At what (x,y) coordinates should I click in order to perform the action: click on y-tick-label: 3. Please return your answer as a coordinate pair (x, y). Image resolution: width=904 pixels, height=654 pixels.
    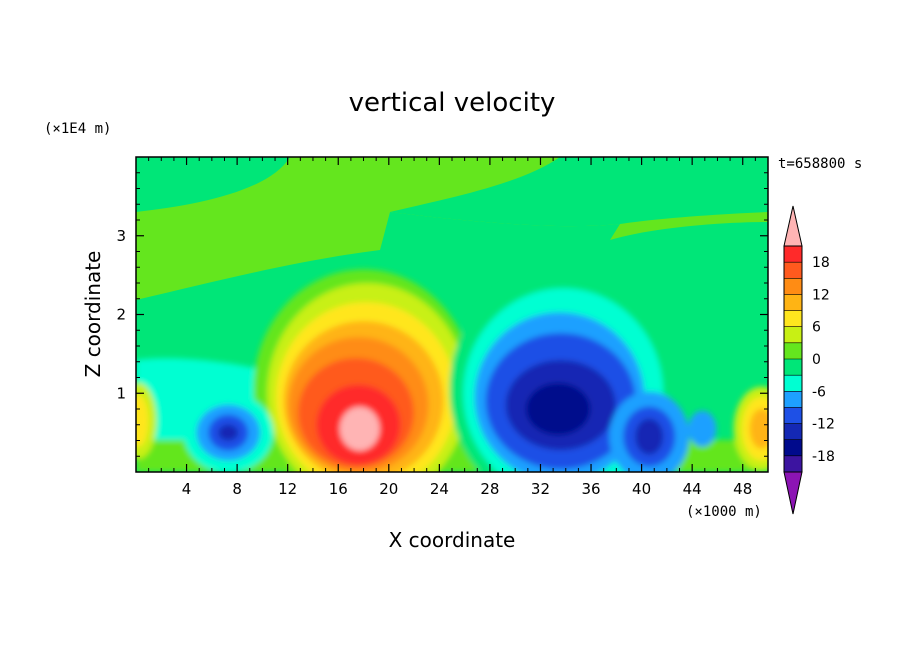
    Looking at the image, I should click on (121, 236).